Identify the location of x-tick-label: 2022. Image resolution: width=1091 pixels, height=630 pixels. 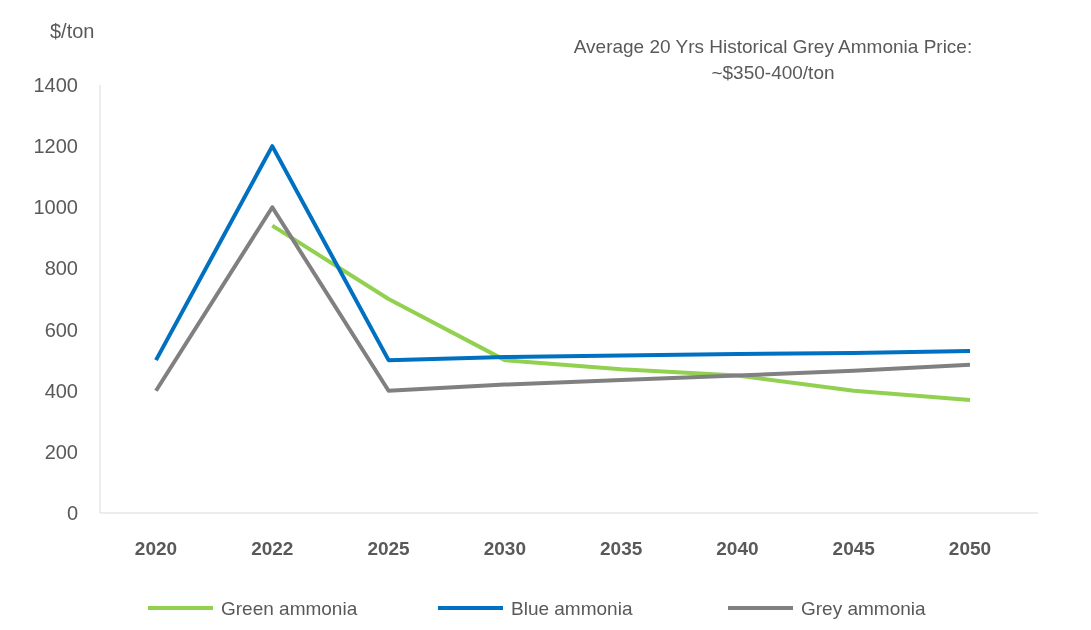
(272, 548).